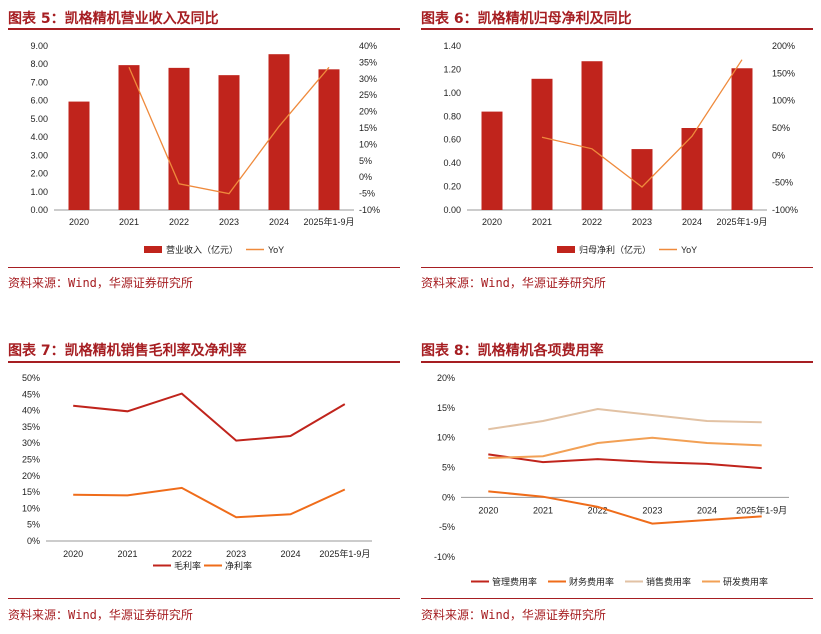  What do you see at coordinates (187, 565) in the screenshot?
I see `legend-label: 毛利率` at bounding box center [187, 565].